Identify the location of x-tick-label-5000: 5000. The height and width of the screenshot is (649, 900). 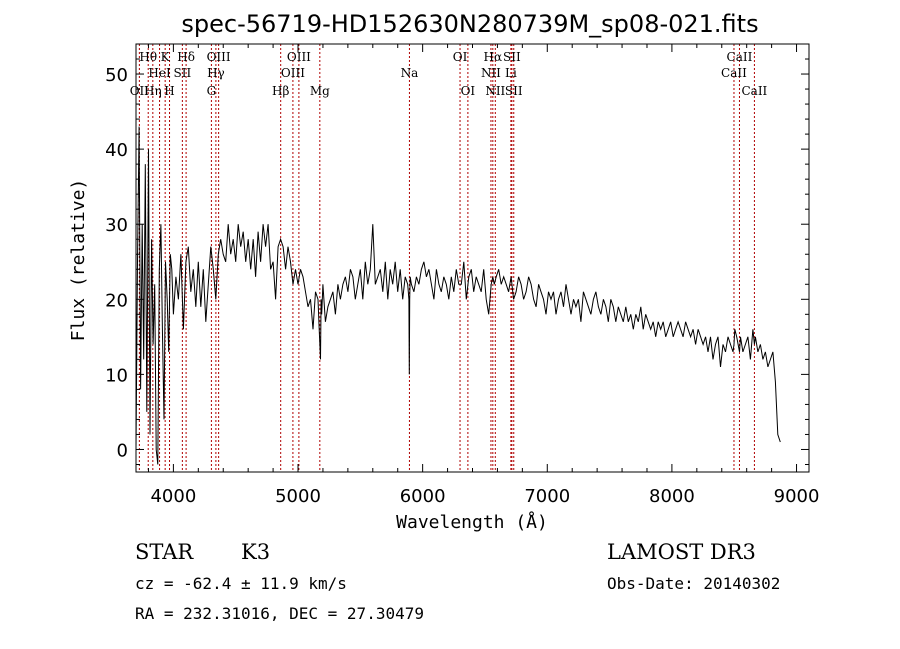
(298, 496).